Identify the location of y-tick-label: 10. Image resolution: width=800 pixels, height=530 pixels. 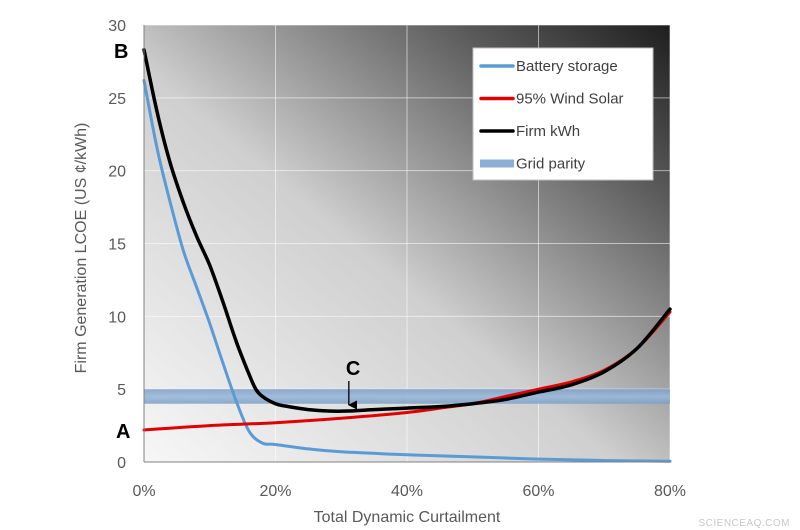
(117, 317).